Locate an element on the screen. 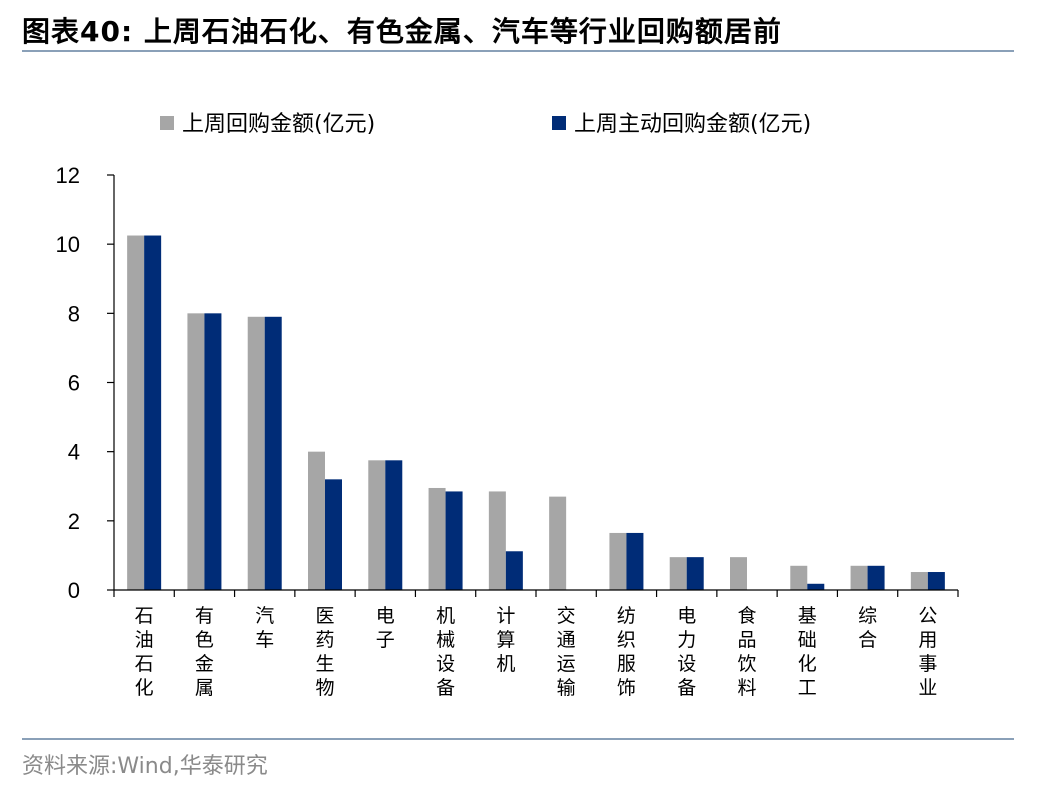 Image resolution: width=1048 pixels, height=792 pixels. x-tick-label-9: 电力设备 is located at coordinates (686, 652).